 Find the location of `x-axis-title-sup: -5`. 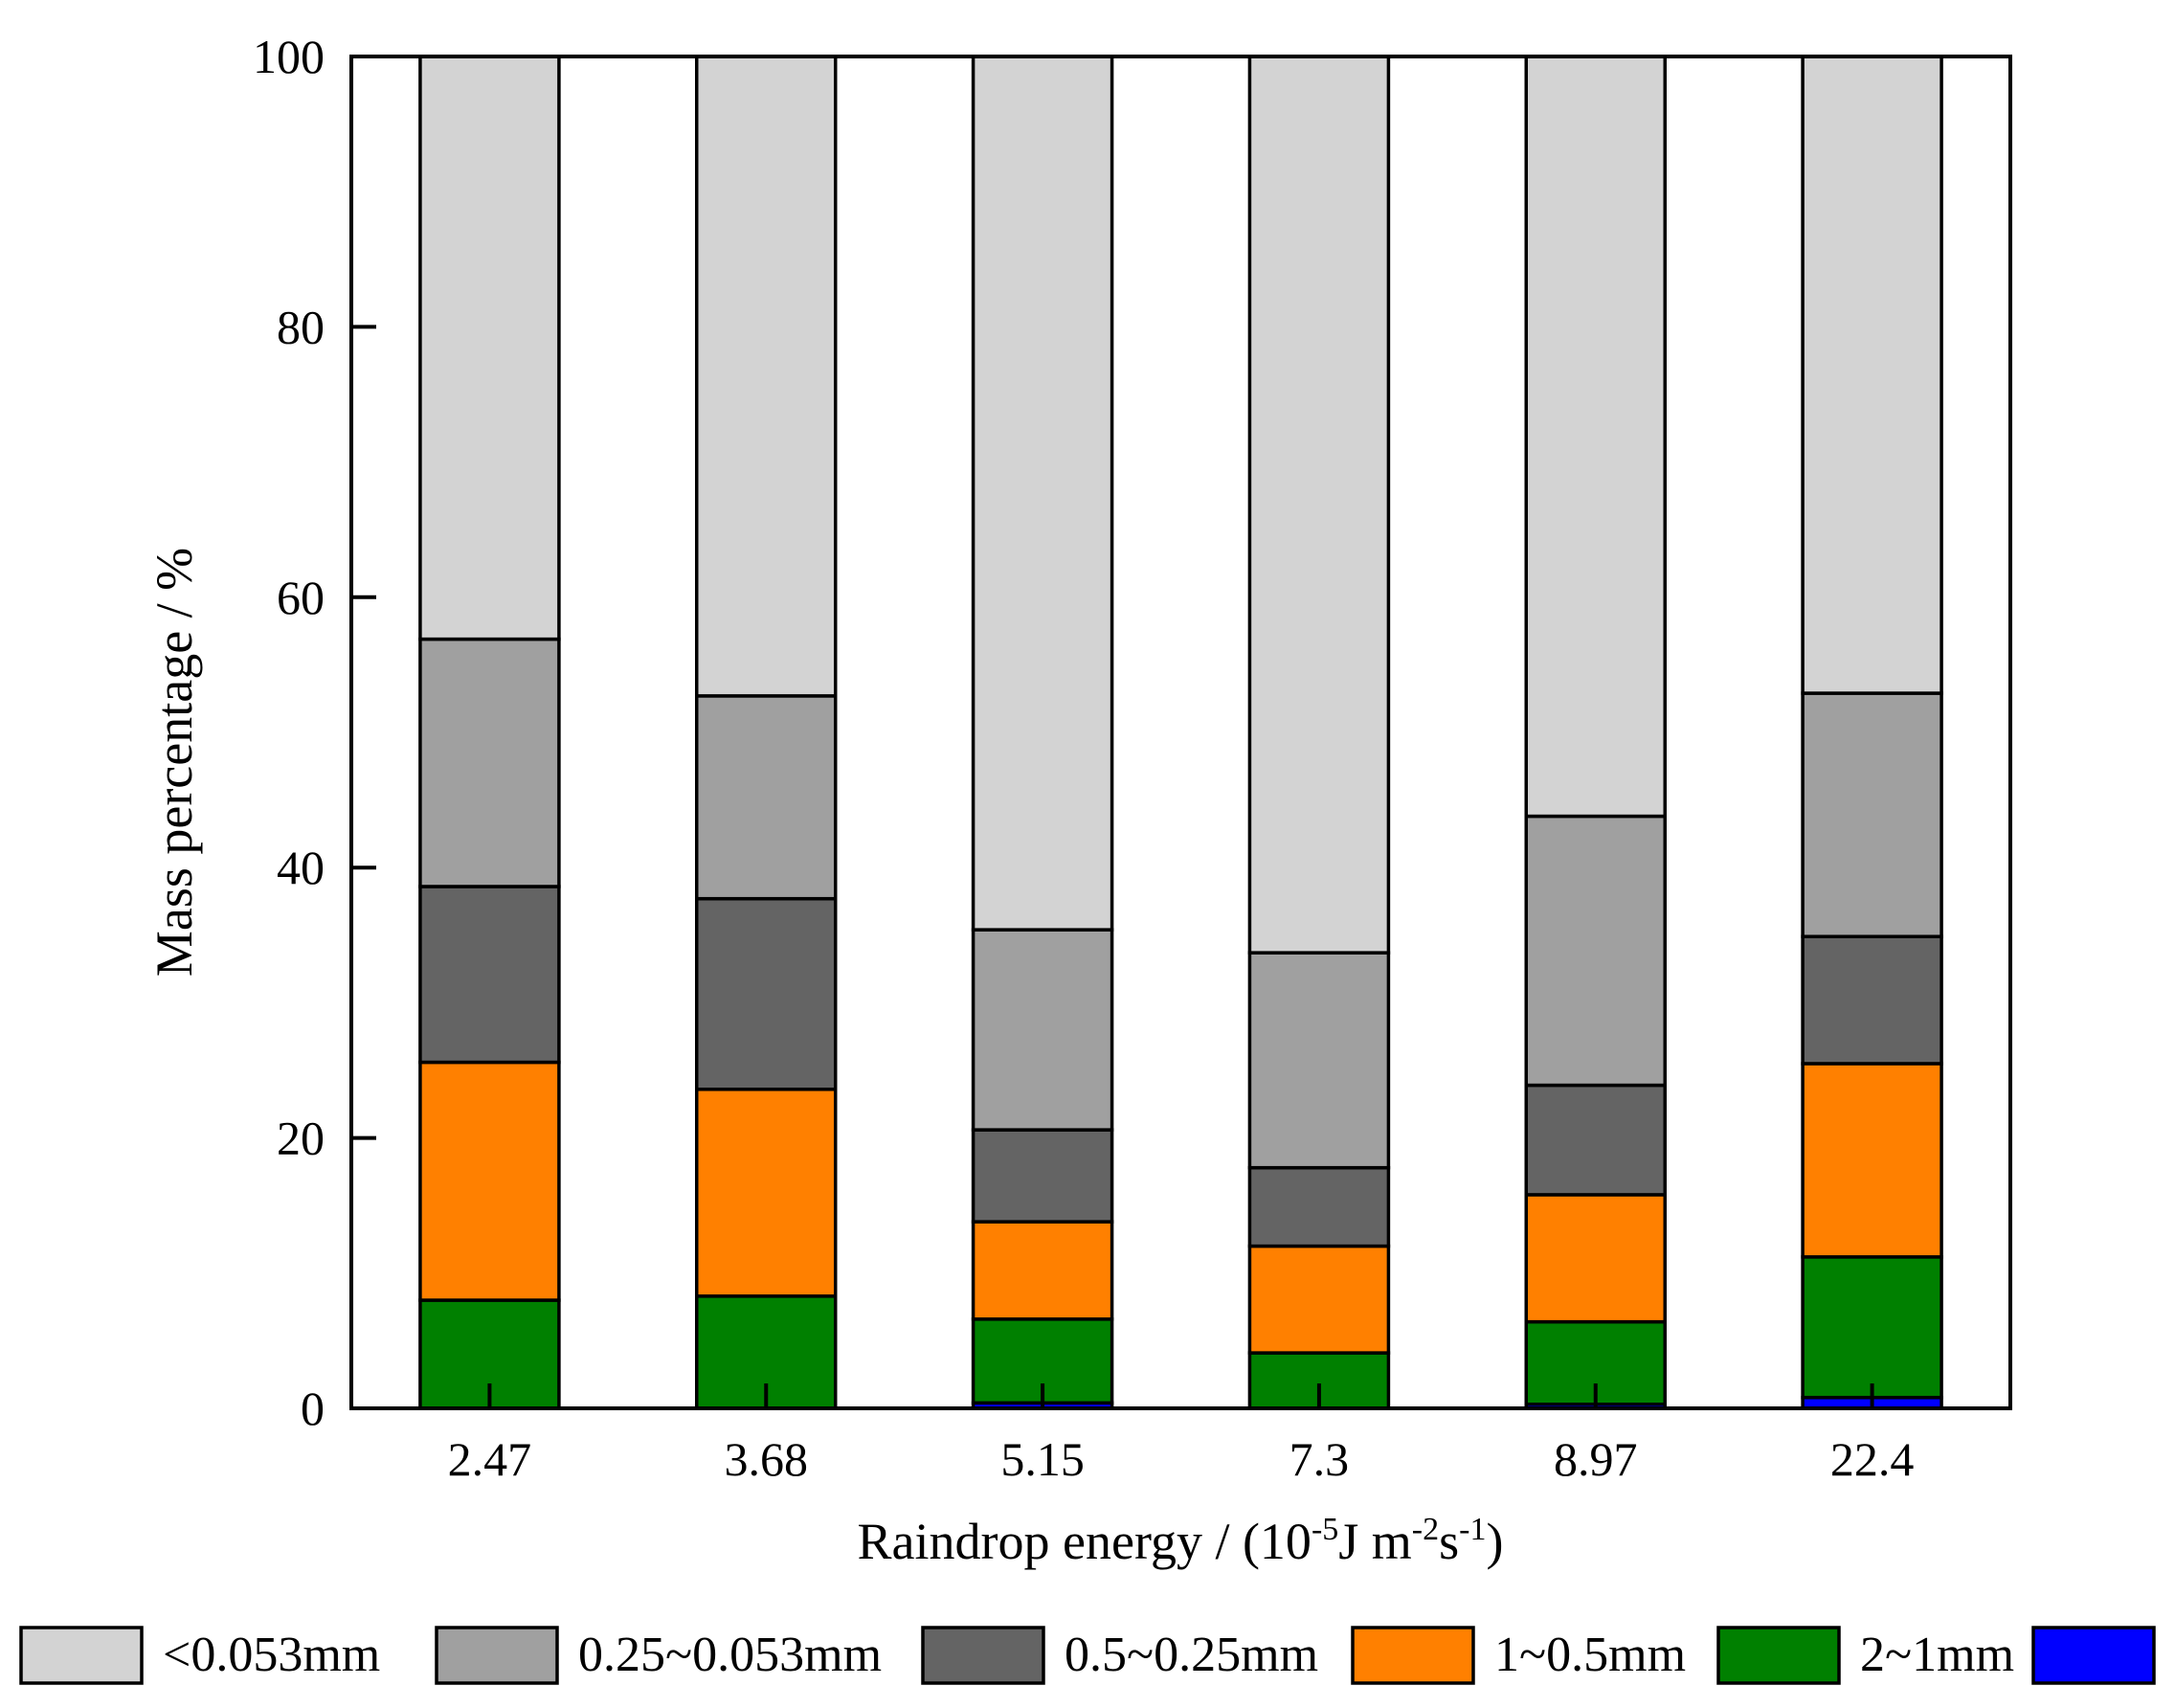

x-axis-title-sup: -5 is located at coordinates (1325, 1529).